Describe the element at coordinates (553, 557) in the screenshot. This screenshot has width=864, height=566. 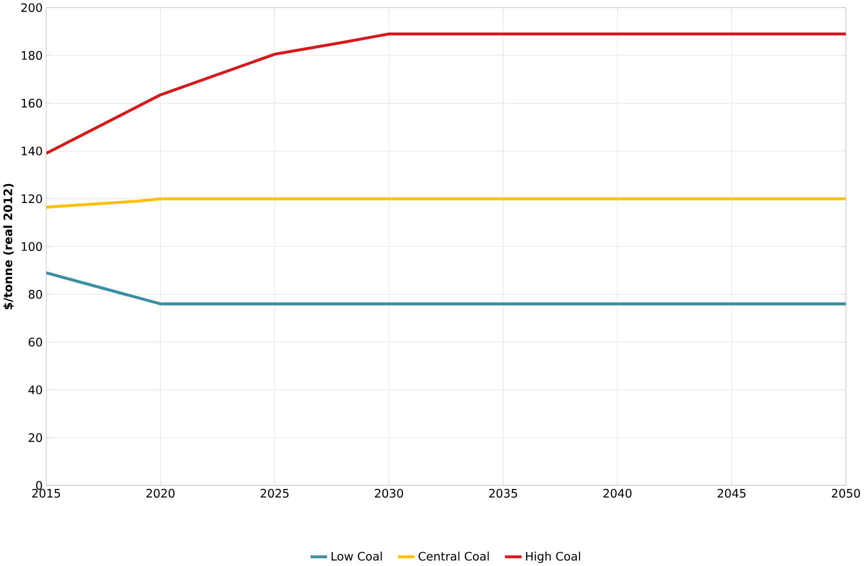
I see `legend-label: High Coal` at that location.